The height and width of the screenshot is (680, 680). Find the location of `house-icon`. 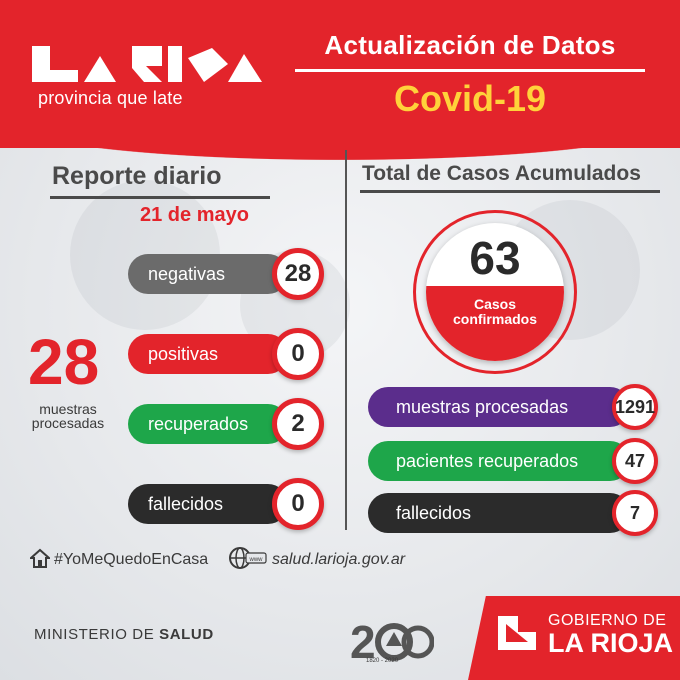

house-icon is located at coordinates (40, 558).